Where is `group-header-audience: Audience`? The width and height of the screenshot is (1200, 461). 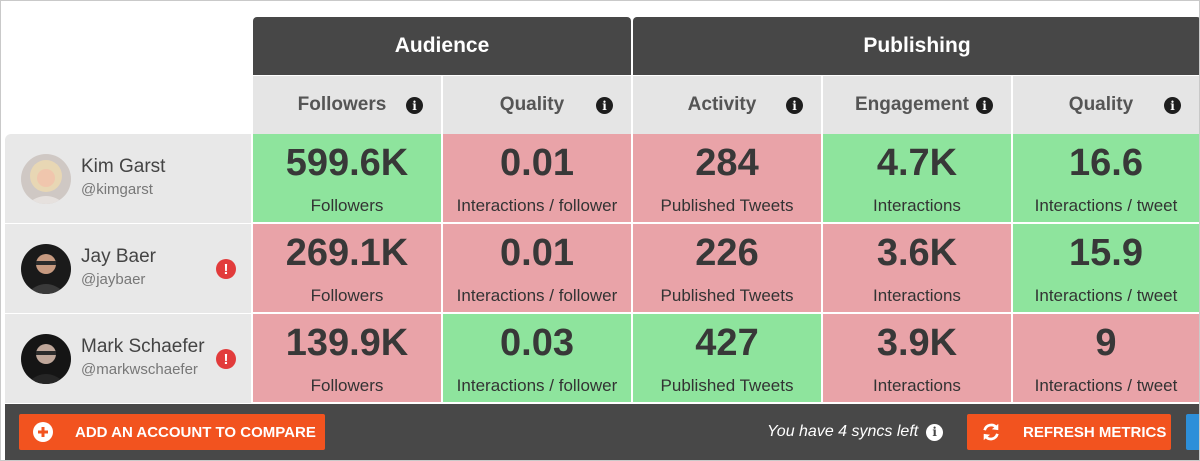
group-header-audience: Audience is located at coordinates (442, 46).